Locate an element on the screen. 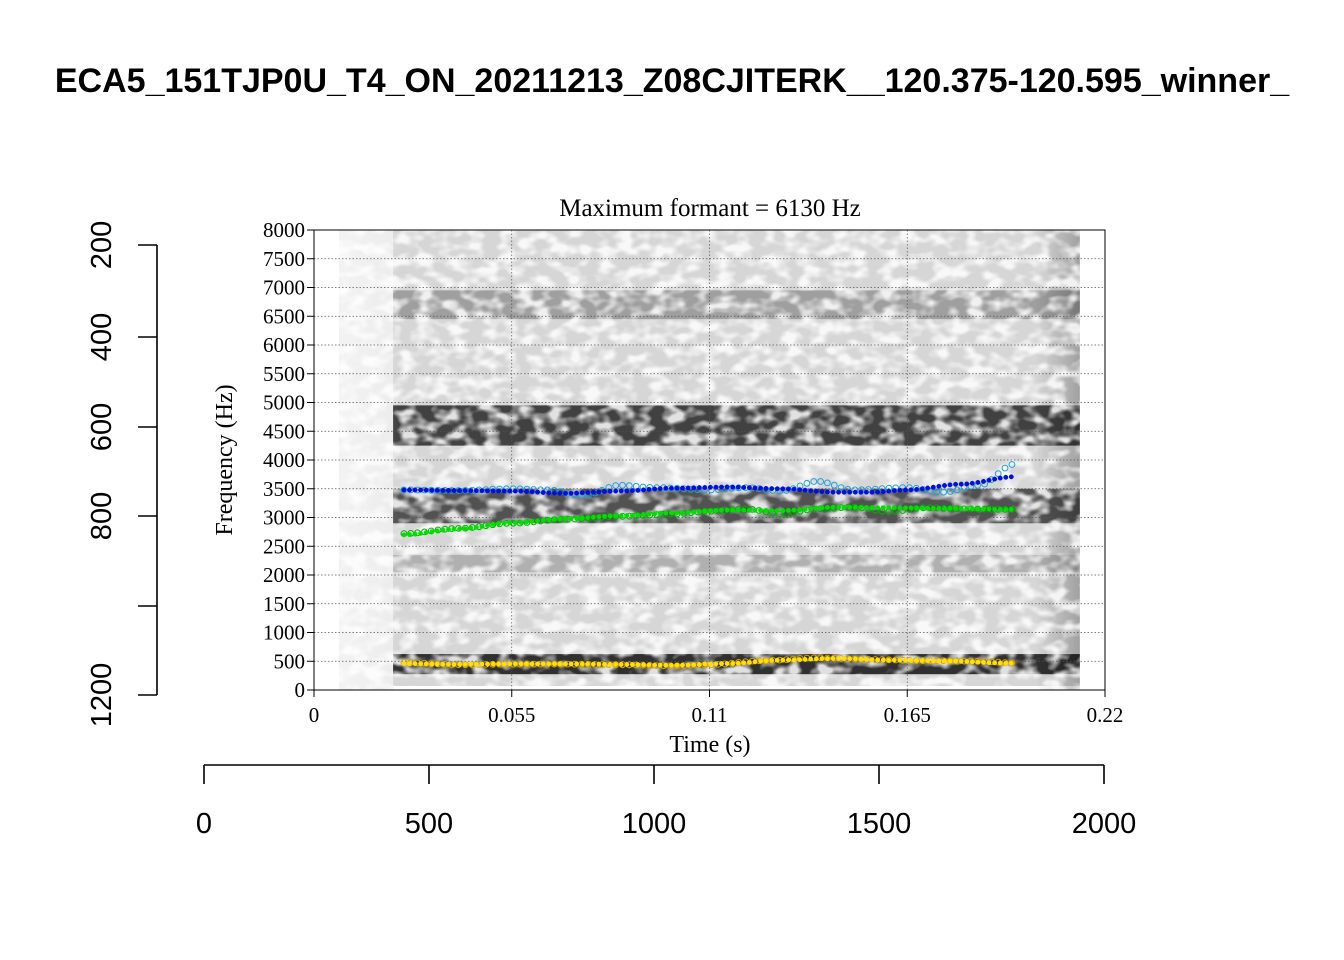 This screenshot has height=960, width=1344. formant-series is located at coordinates (707, 661).